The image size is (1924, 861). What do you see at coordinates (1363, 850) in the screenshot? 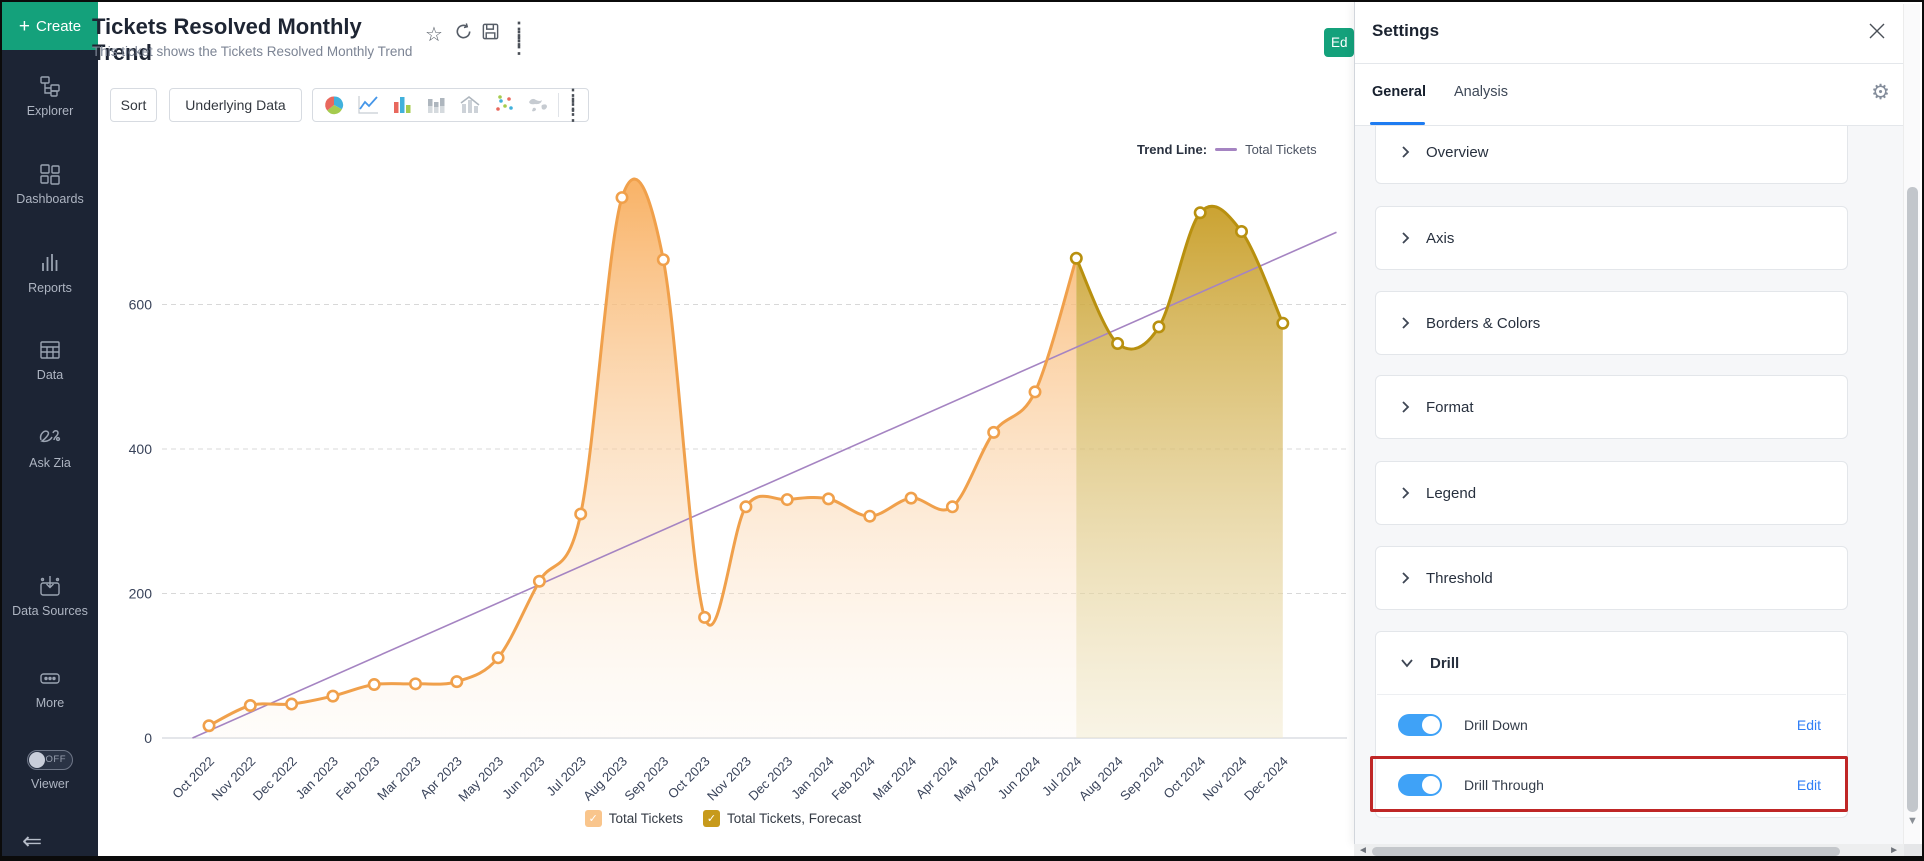
I see `scroll-left-arrow-icon: ◄` at bounding box center [1363, 850].